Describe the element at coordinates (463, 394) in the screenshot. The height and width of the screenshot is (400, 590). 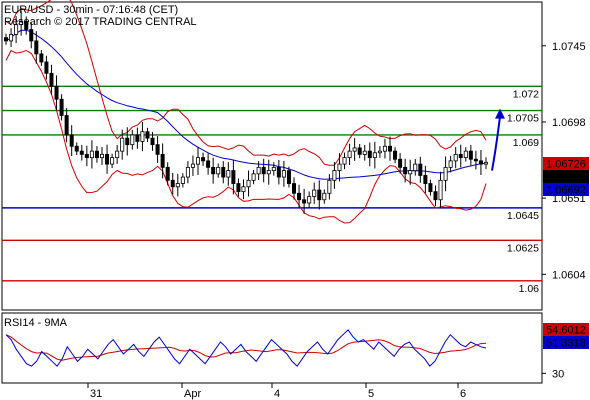
I see `x-tick-label: 6` at that location.